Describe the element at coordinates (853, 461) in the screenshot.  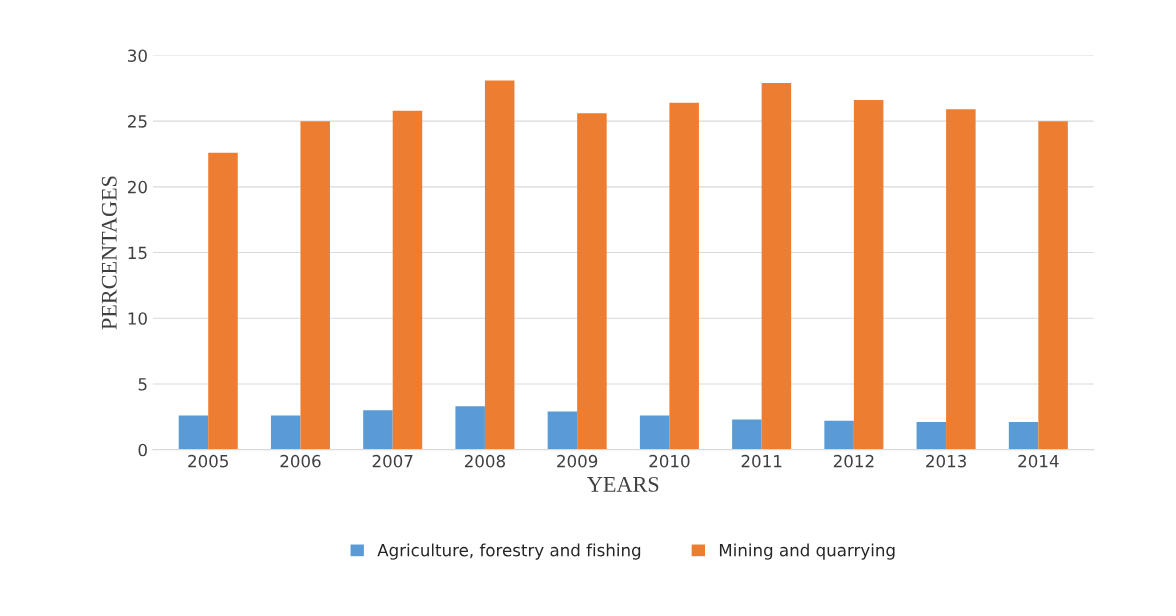
I see `x-tick-label: 2012` at that location.